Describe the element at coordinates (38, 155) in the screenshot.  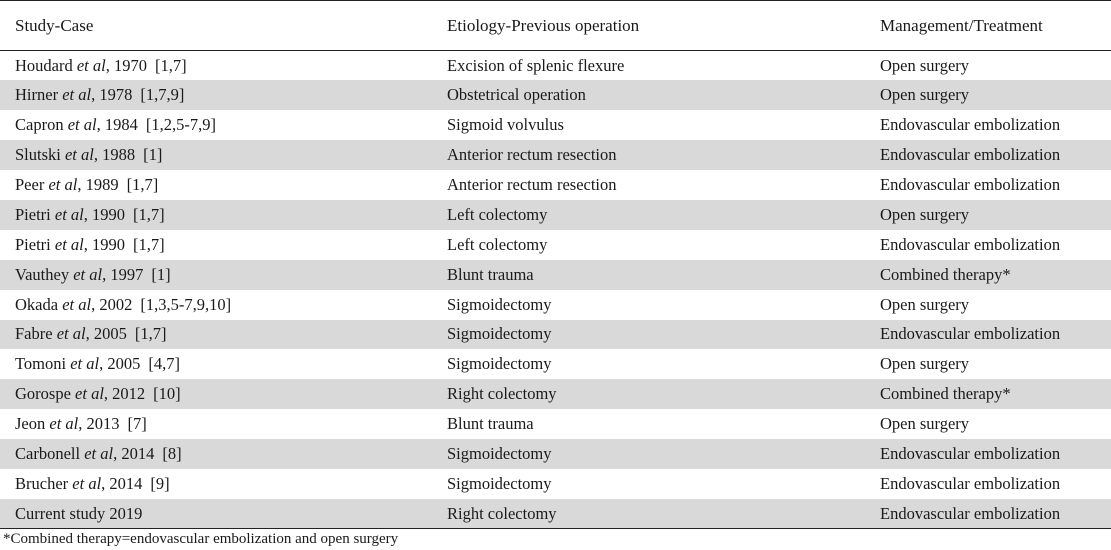
I see `author-name: Slutski` at that location.